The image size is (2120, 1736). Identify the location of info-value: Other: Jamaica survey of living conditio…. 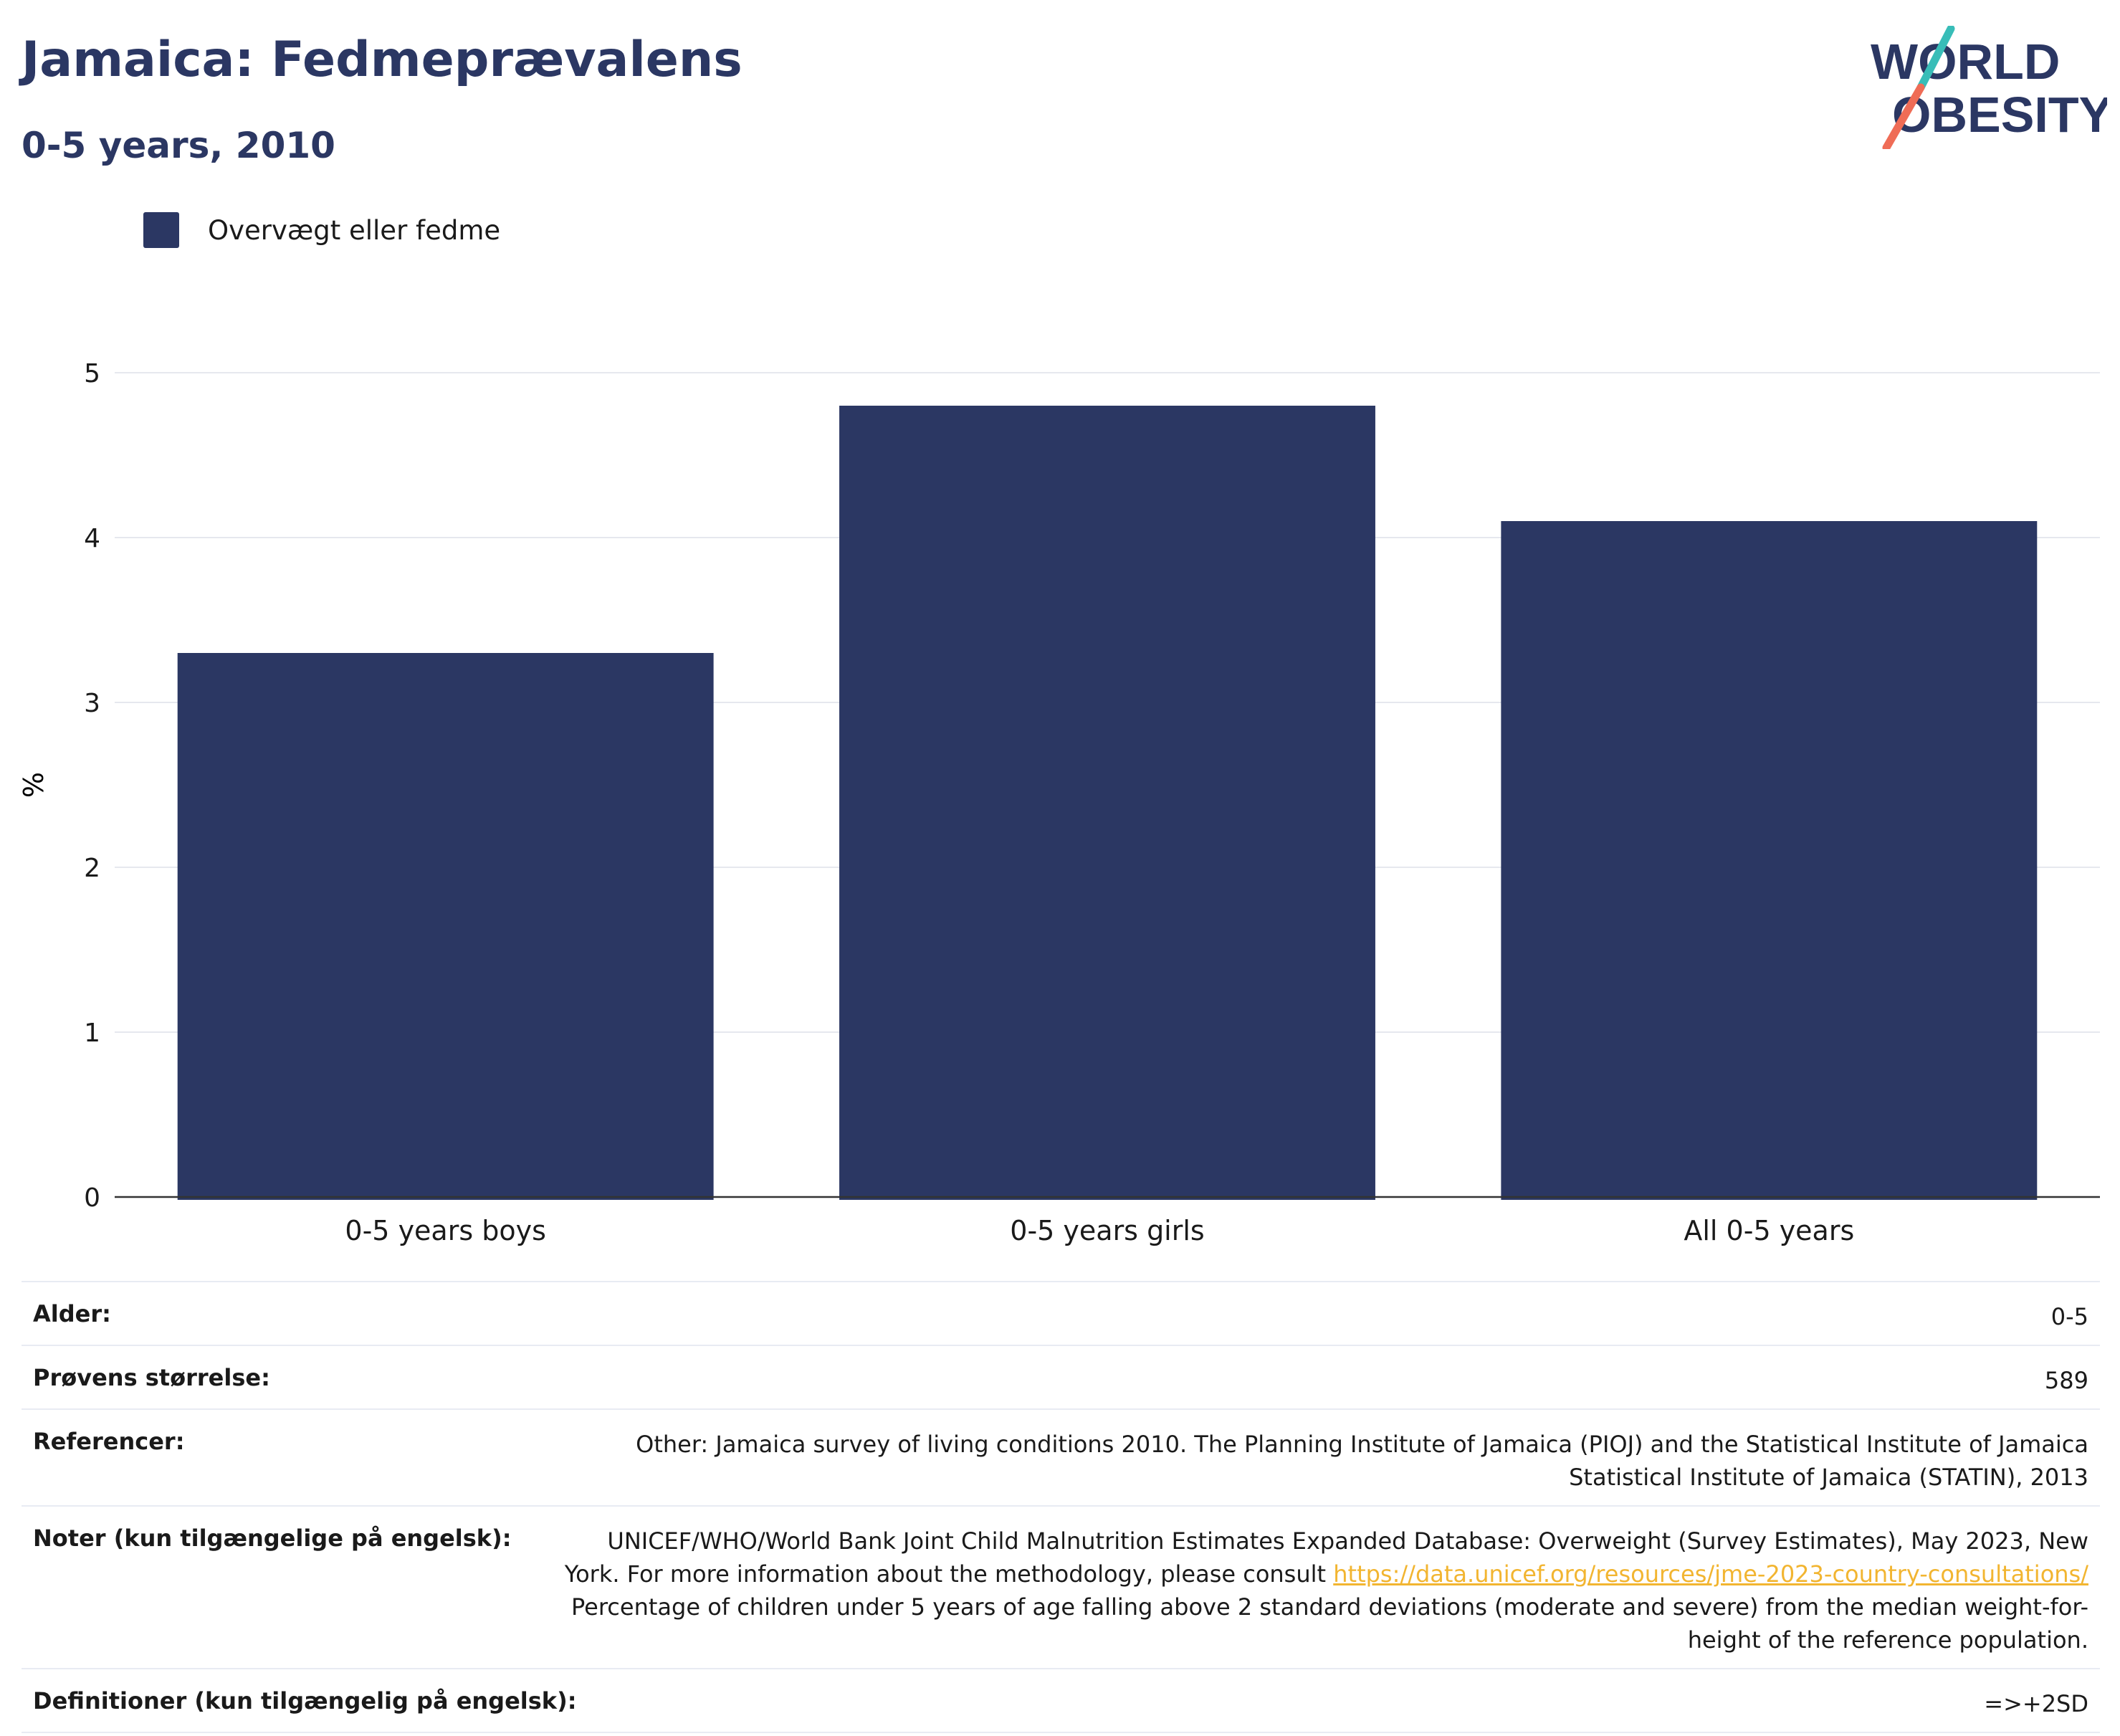
(1362, 1461).